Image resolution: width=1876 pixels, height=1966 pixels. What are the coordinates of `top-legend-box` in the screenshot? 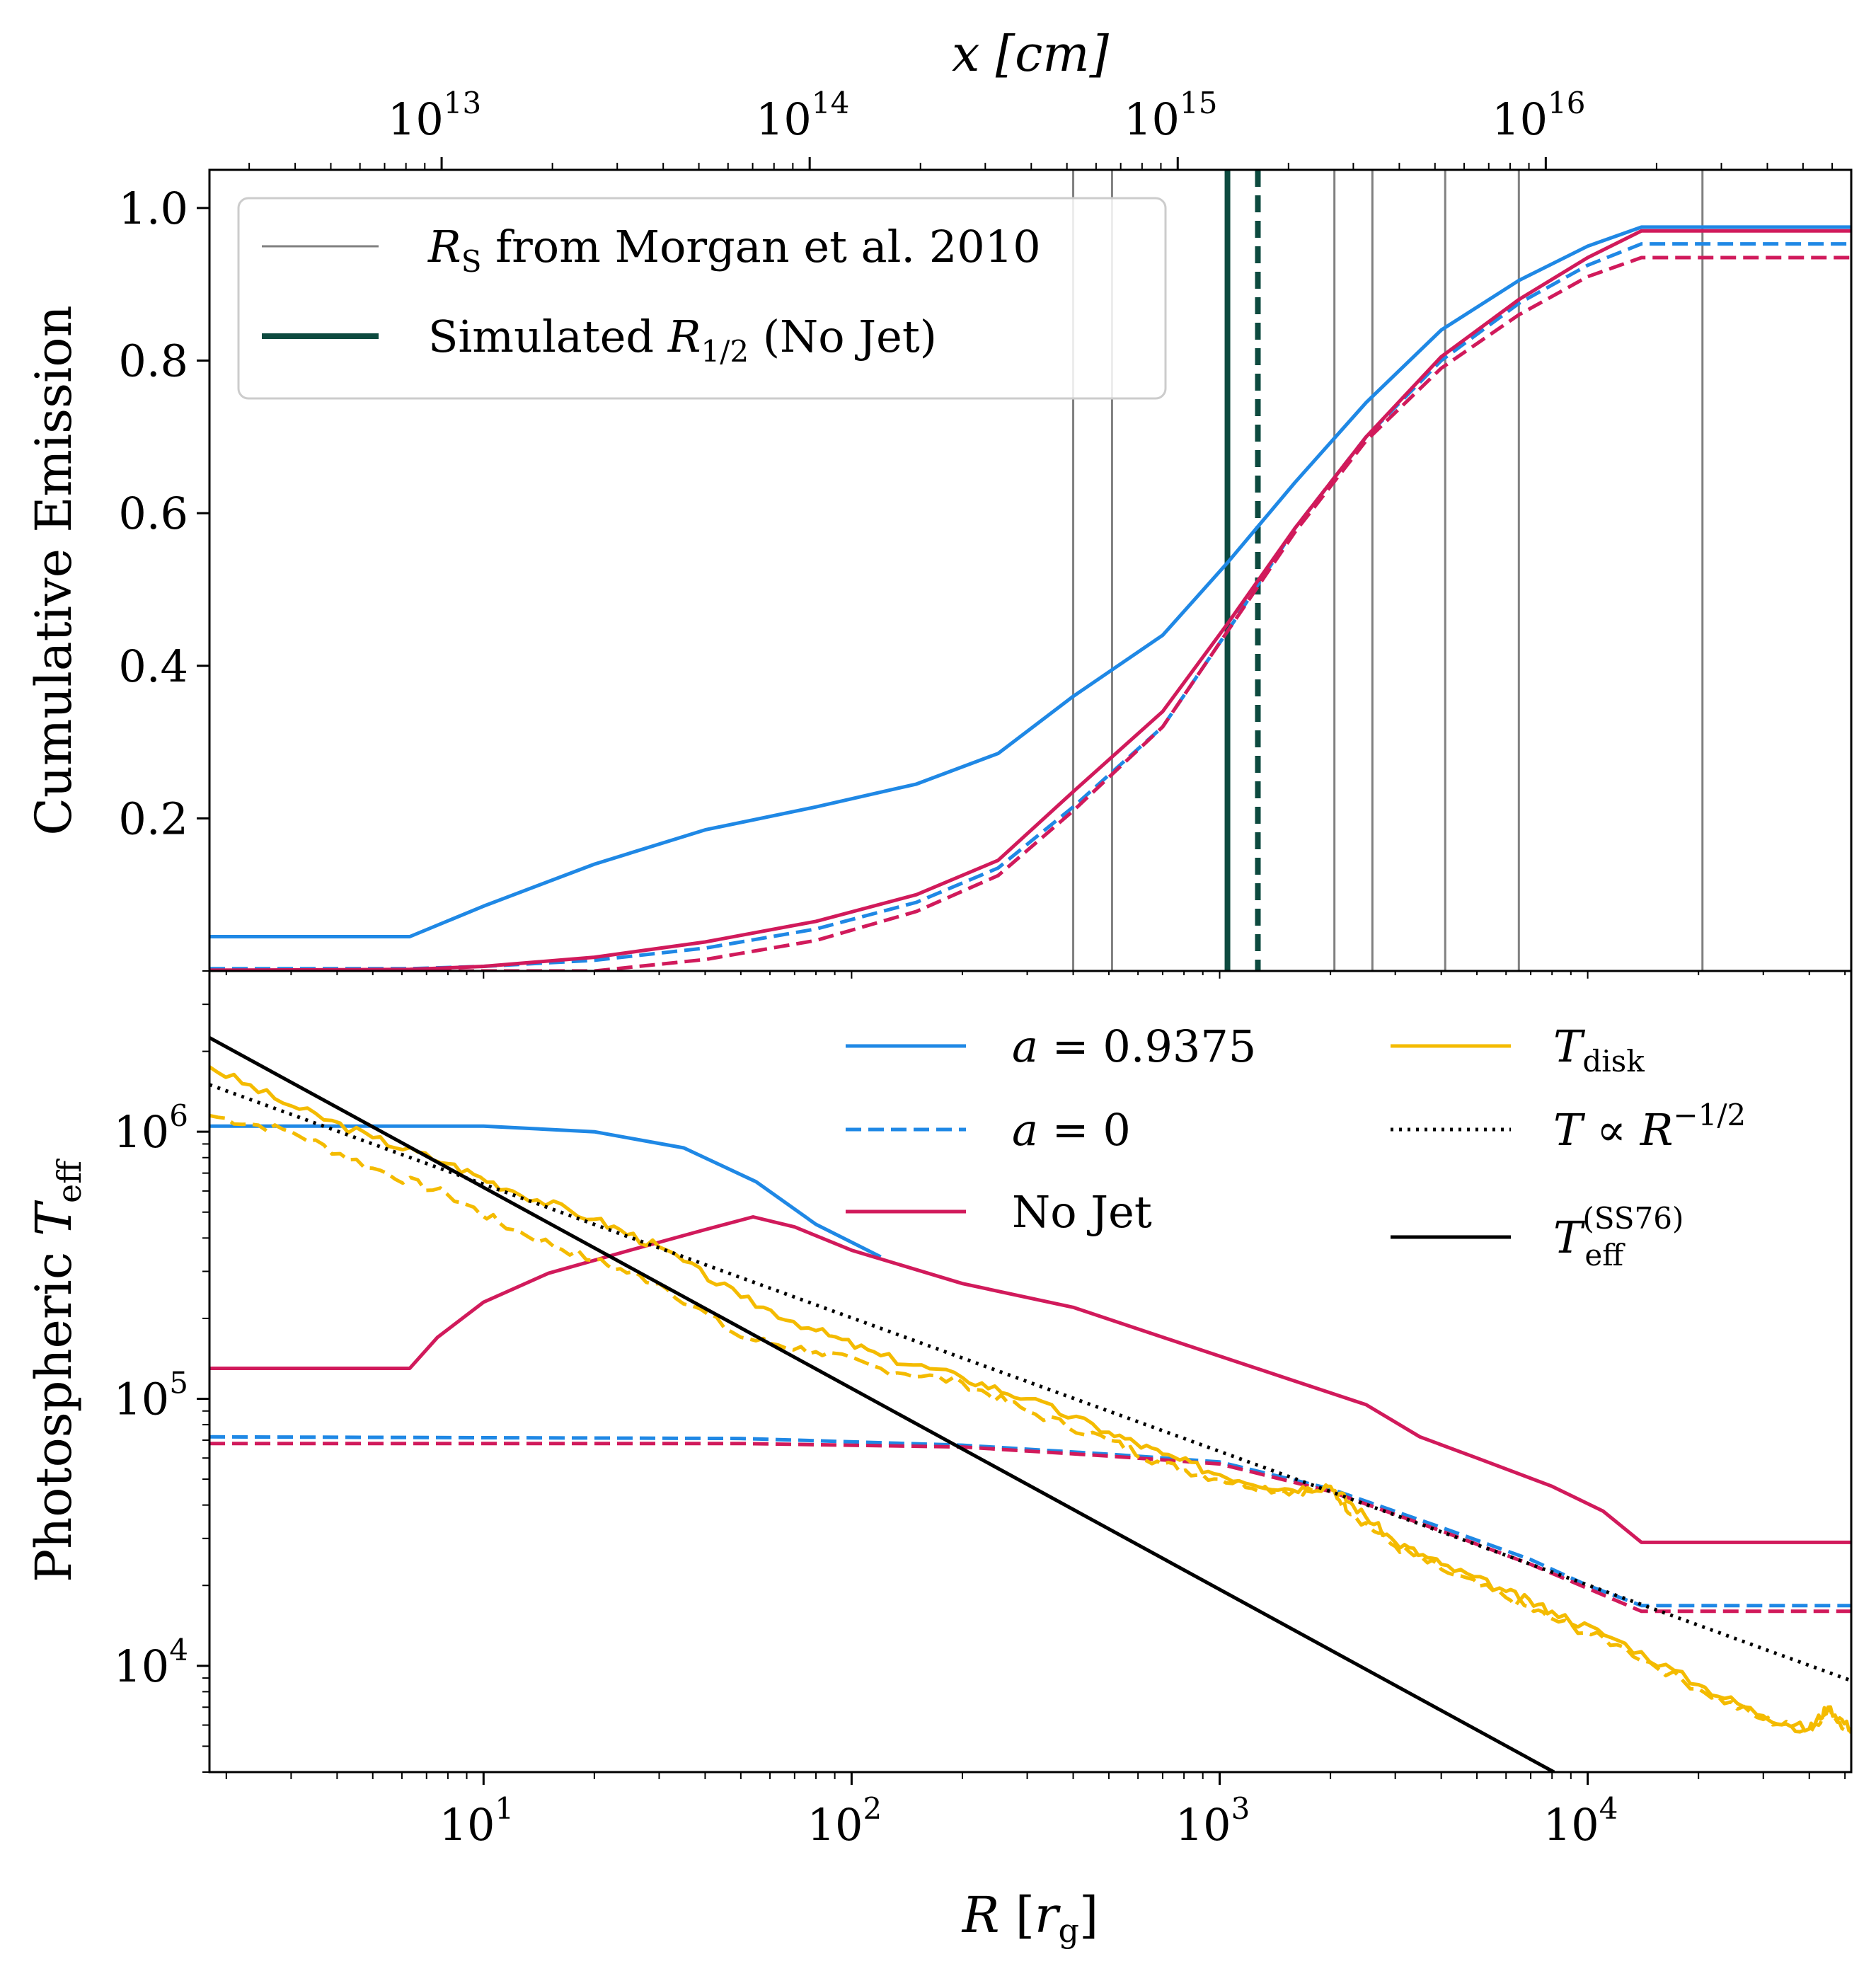 It's located at (702, 298).